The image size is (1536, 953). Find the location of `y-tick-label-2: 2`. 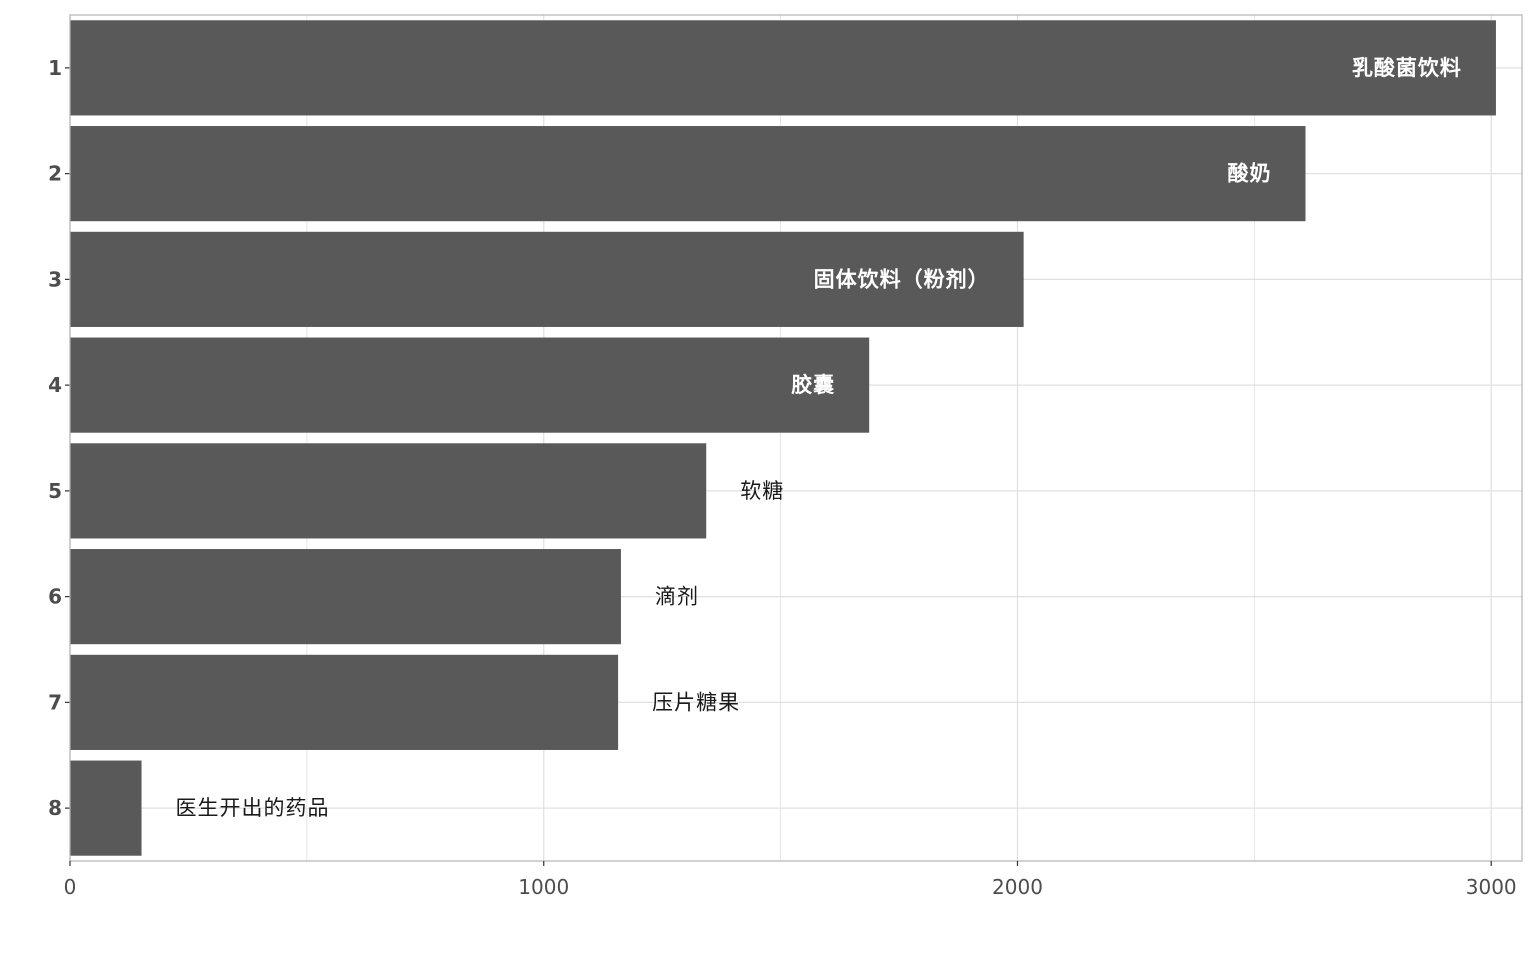

y-tick-label-2: 2 is located at coordinates (55, 174).